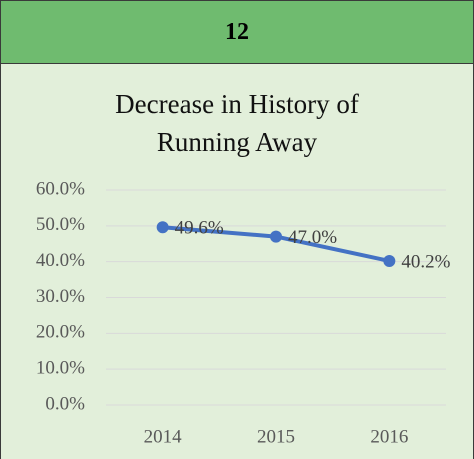 Image resolution: width=474 pixels, height=459 pixels. What do you see at coordinates (60, 188) in the screenshot?
I see `y-tick-label: 60.0%` at bounding box center [60, 188].